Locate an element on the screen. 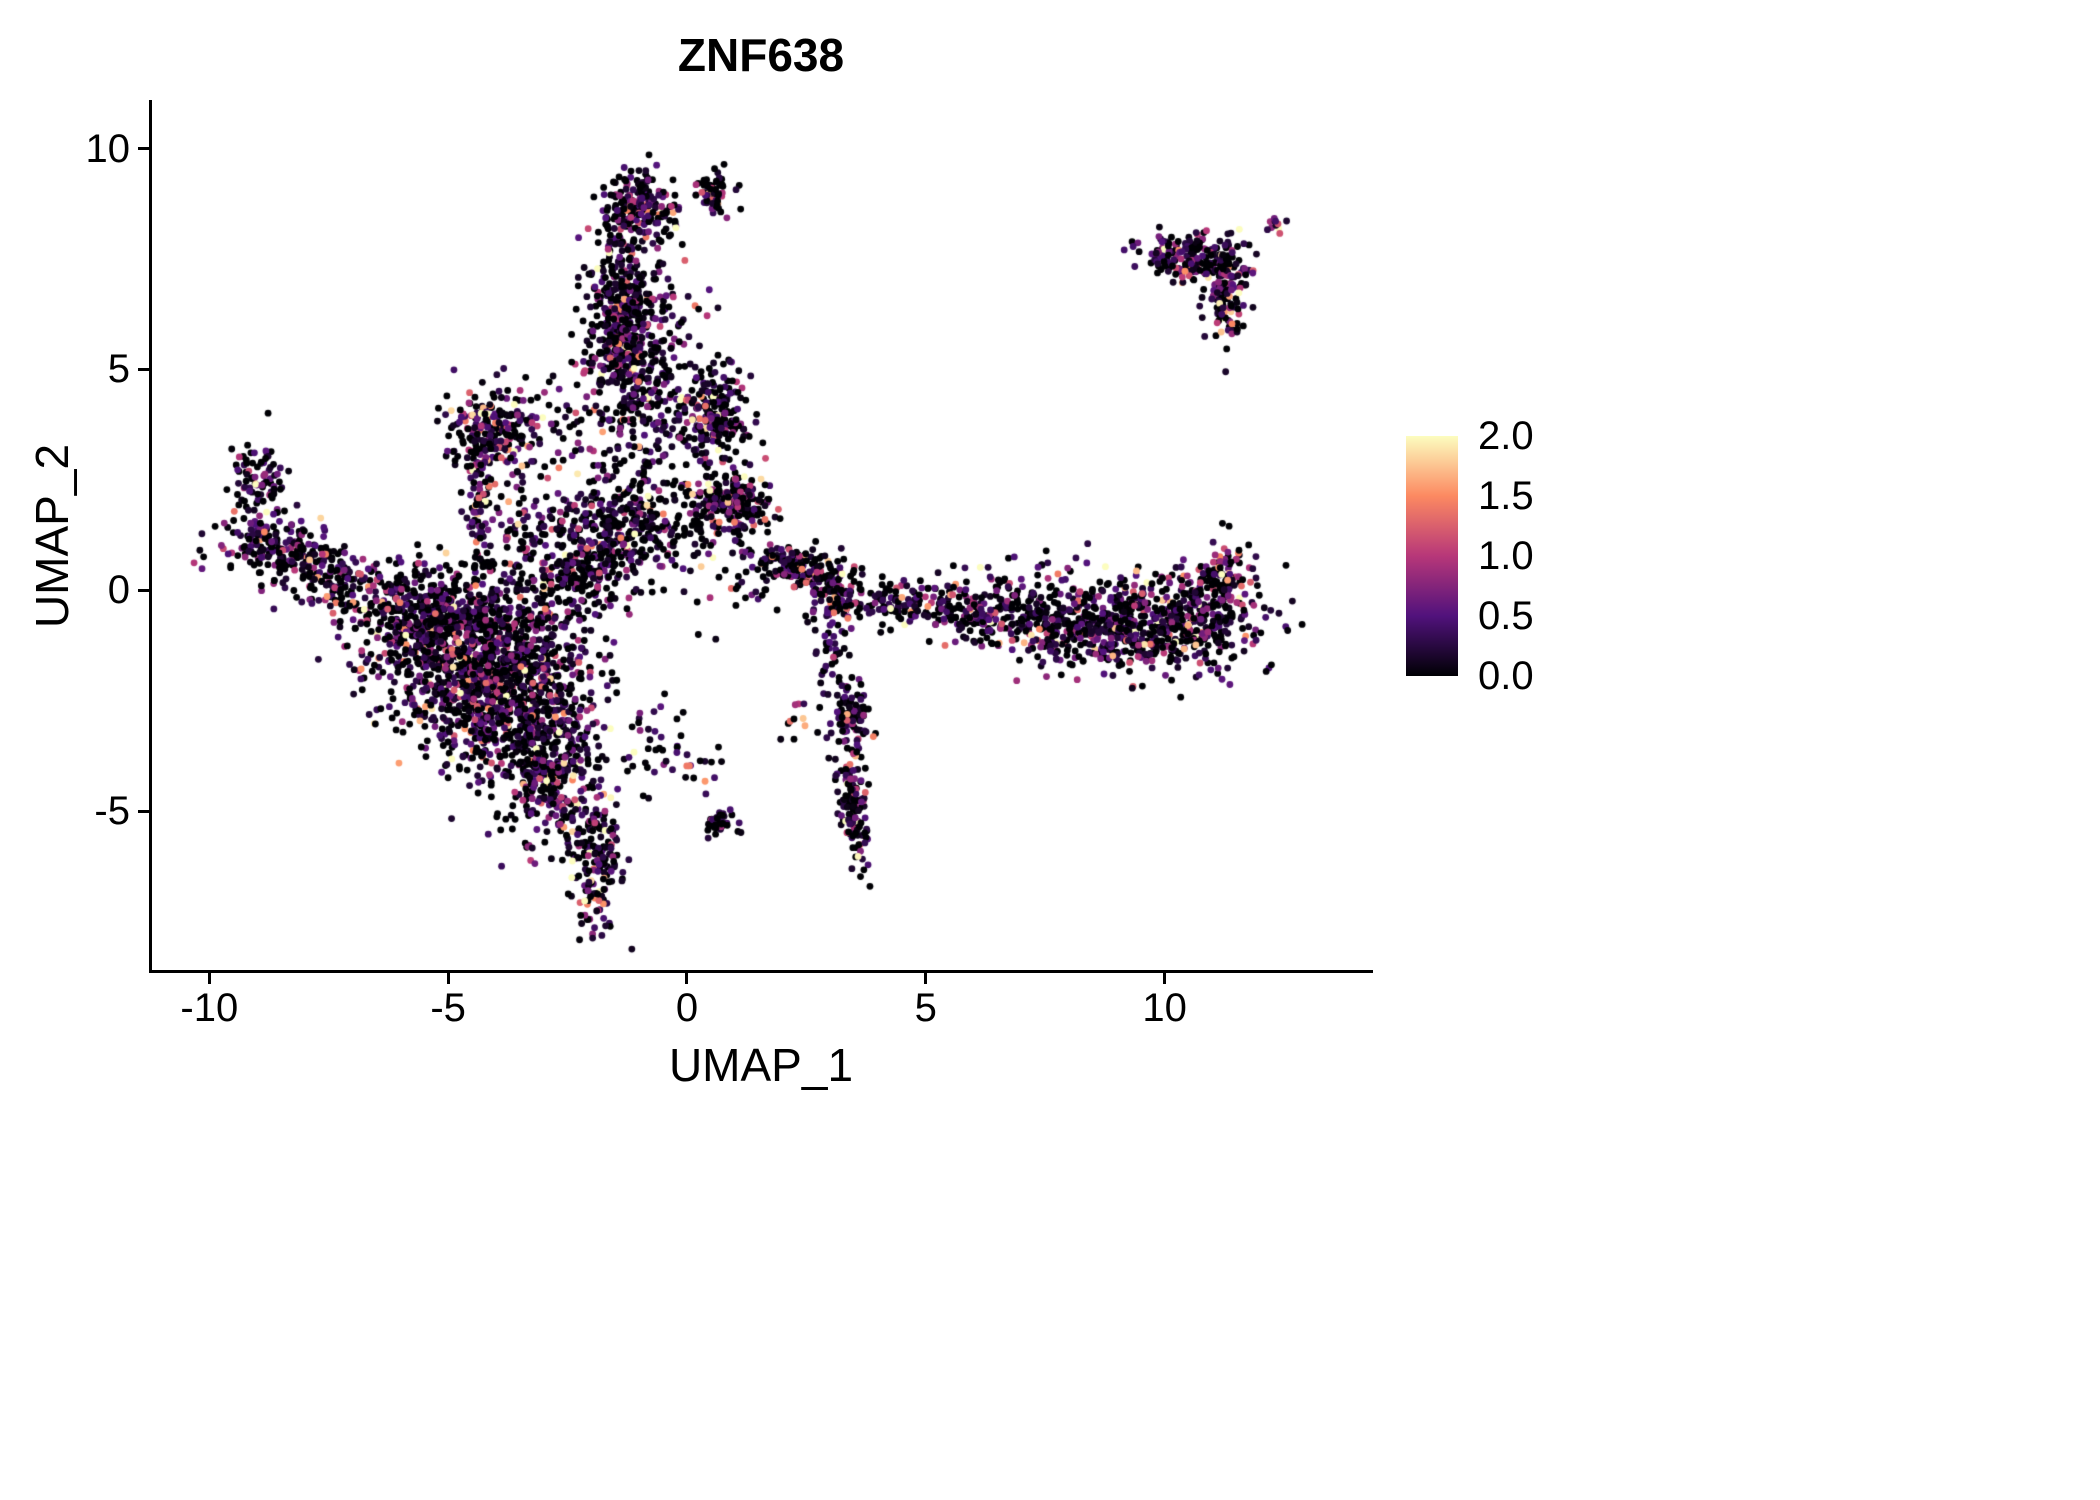 The image size is (2100, 1500). chart-title: ZNF638 is located at coordinates (761, 55).